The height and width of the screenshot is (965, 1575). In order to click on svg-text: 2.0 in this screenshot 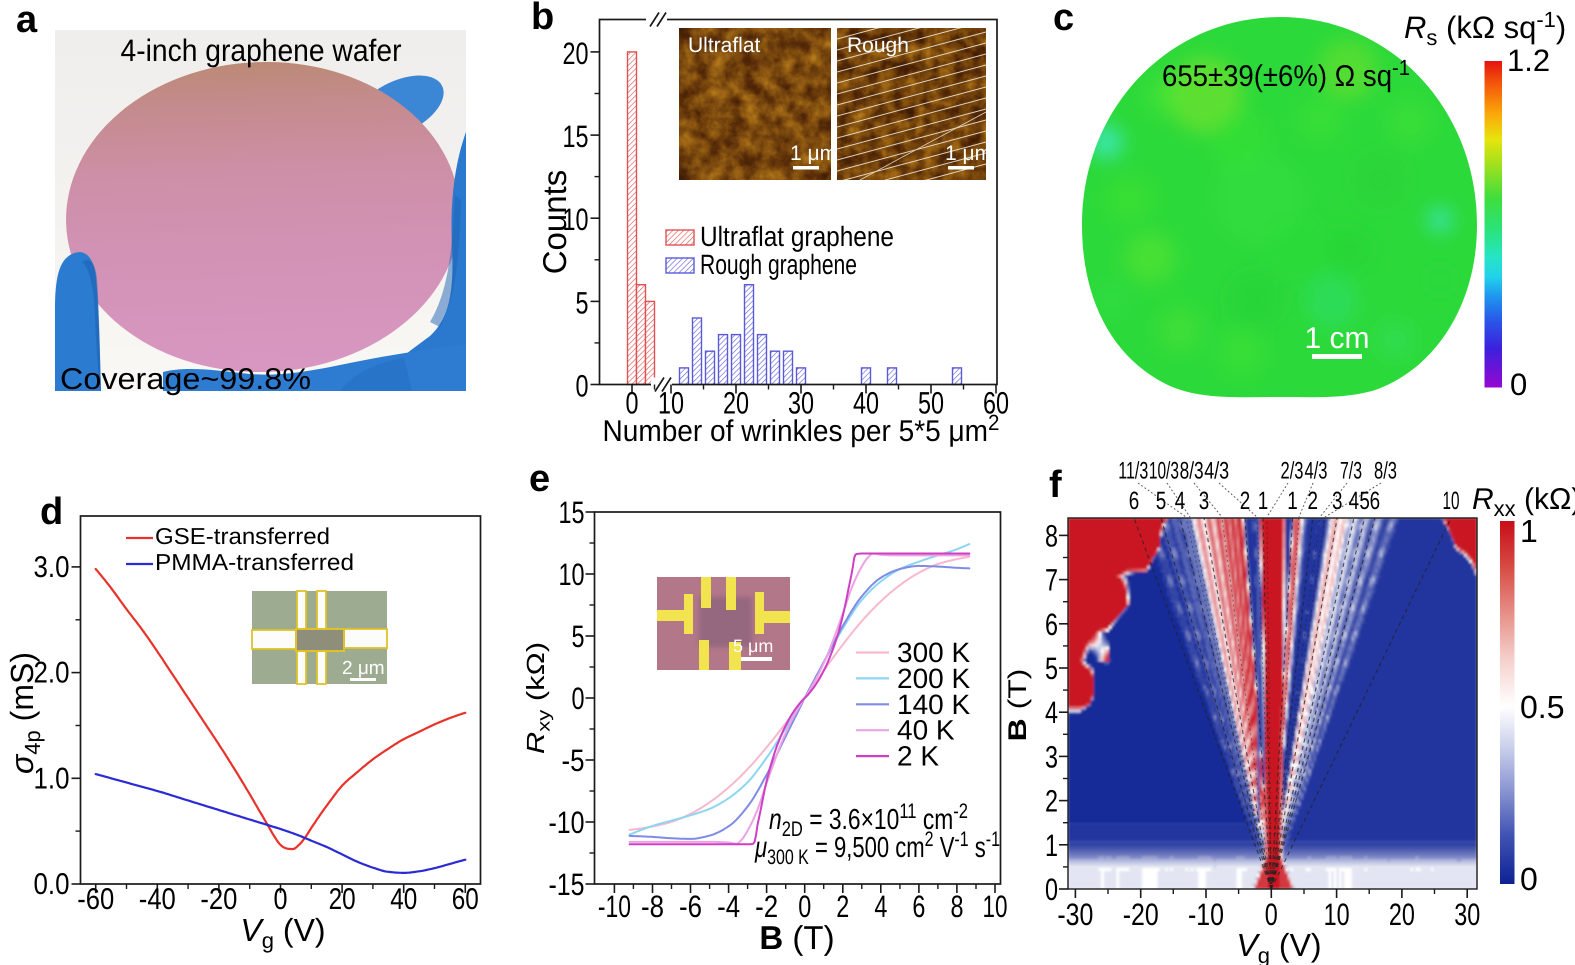, I will do `click(52, 673)`.